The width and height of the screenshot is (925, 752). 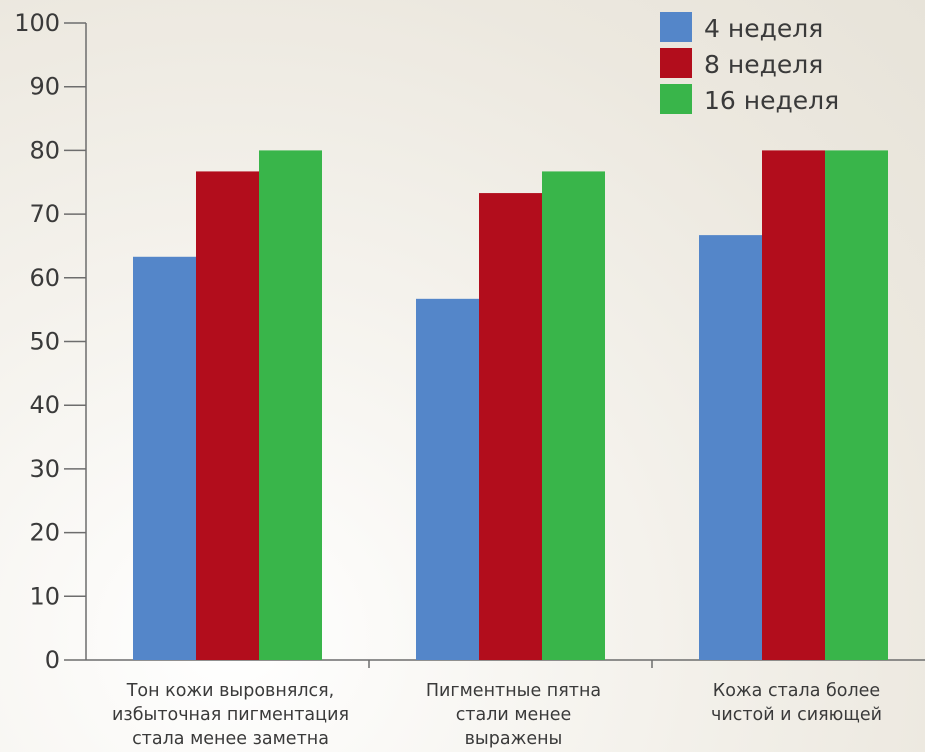 I want to click on y-tick-label: 50, so click(x=44, y=342).